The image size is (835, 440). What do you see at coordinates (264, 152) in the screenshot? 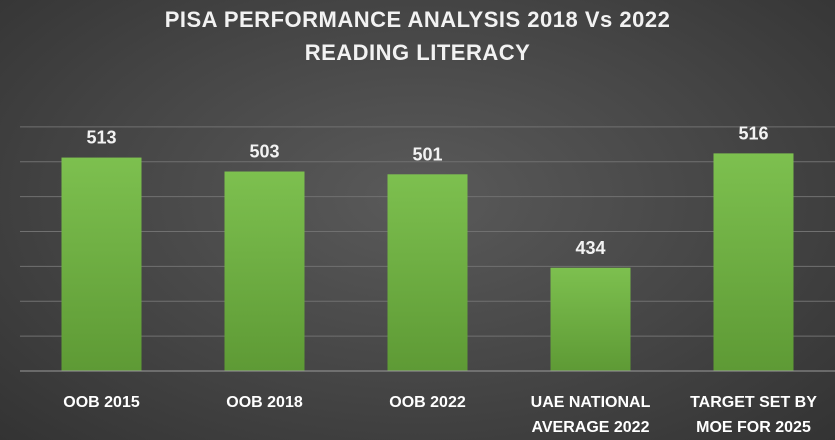
I see `data-label: 503` at bounding box center [264, 152].